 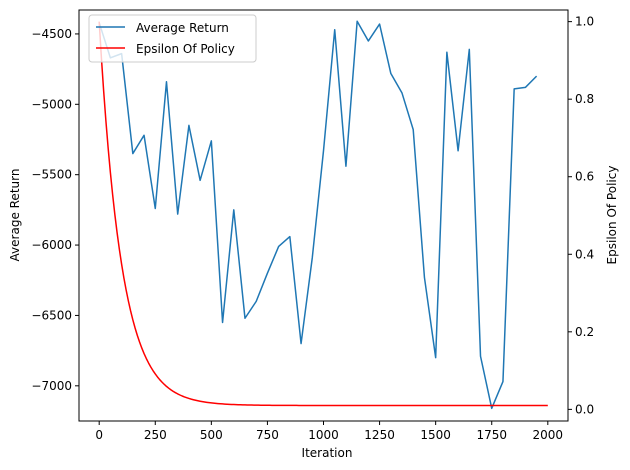 I want to click on left-y-tick-label: −5500, so click(x=51, y=175).